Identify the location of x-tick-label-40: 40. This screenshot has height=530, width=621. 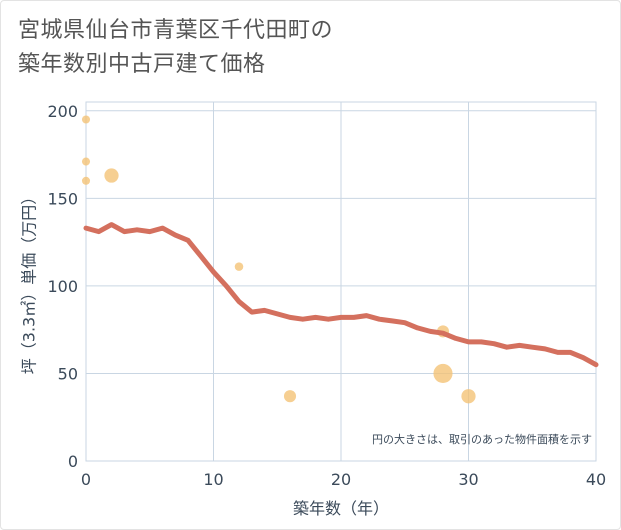
(596, 479).